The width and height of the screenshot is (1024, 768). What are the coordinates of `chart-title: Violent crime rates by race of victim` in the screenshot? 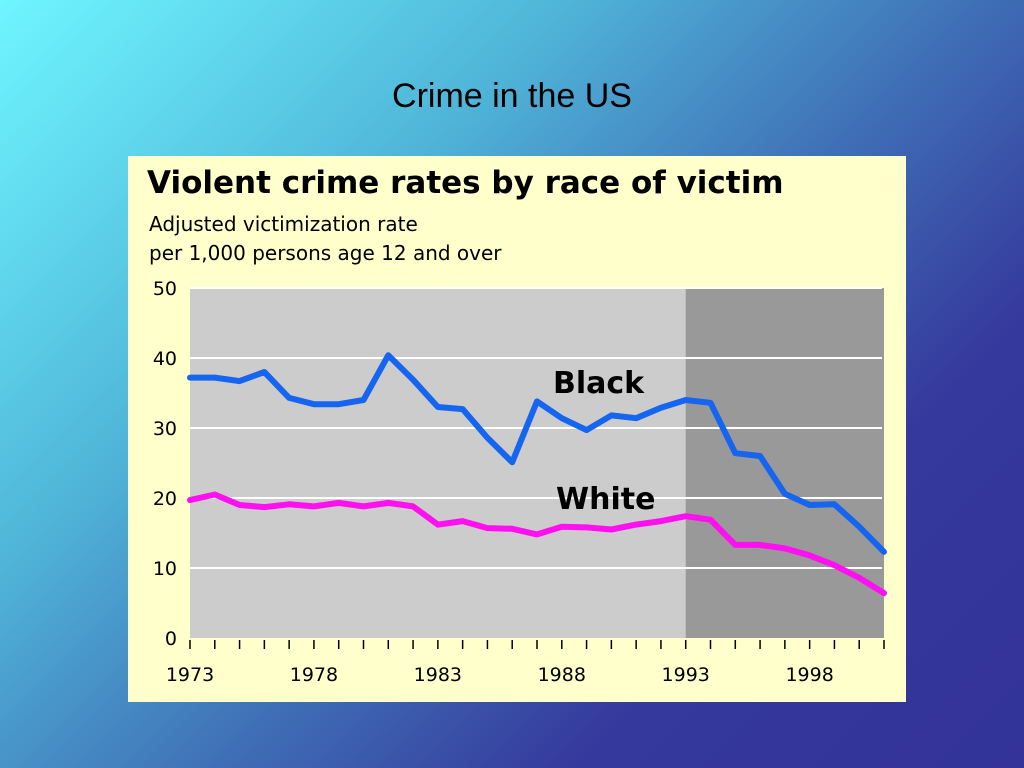 It's located at (465, 183).